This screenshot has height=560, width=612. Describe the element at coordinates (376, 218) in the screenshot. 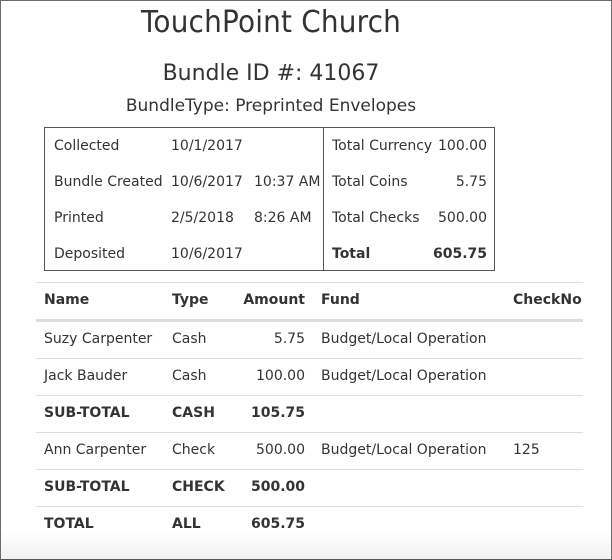

I see `total-label: Total Checks` at that location.